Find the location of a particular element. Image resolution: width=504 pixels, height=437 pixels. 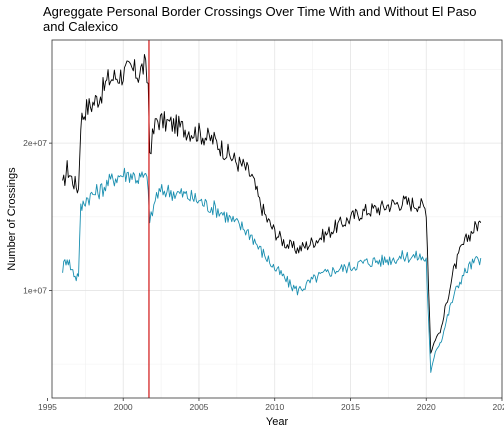

y-tick-label: 1e+07 is located at coordinates (35, 290).